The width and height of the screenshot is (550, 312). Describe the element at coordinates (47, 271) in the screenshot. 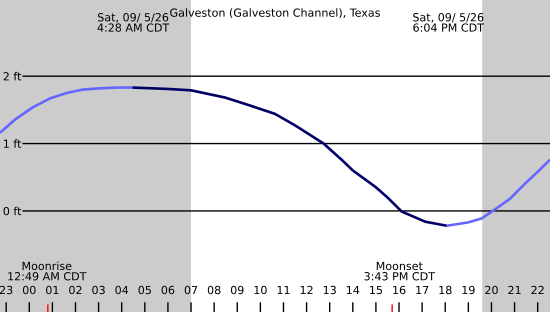

I see `annotation: Moonrise 12:49 AM CDT` at that location.